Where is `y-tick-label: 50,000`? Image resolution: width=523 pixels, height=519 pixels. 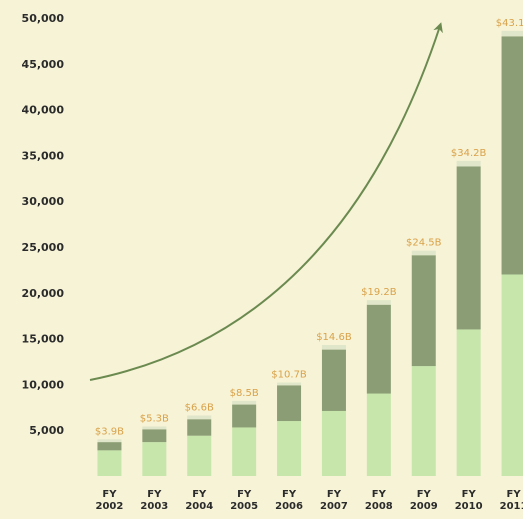
y-tick-label: 50,000 is located at coordinates (43, 18).